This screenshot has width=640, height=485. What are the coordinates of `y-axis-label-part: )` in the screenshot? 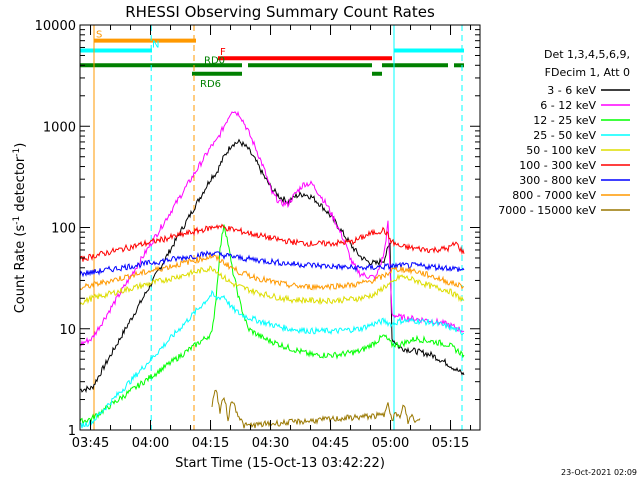 It's located at (20, 145).